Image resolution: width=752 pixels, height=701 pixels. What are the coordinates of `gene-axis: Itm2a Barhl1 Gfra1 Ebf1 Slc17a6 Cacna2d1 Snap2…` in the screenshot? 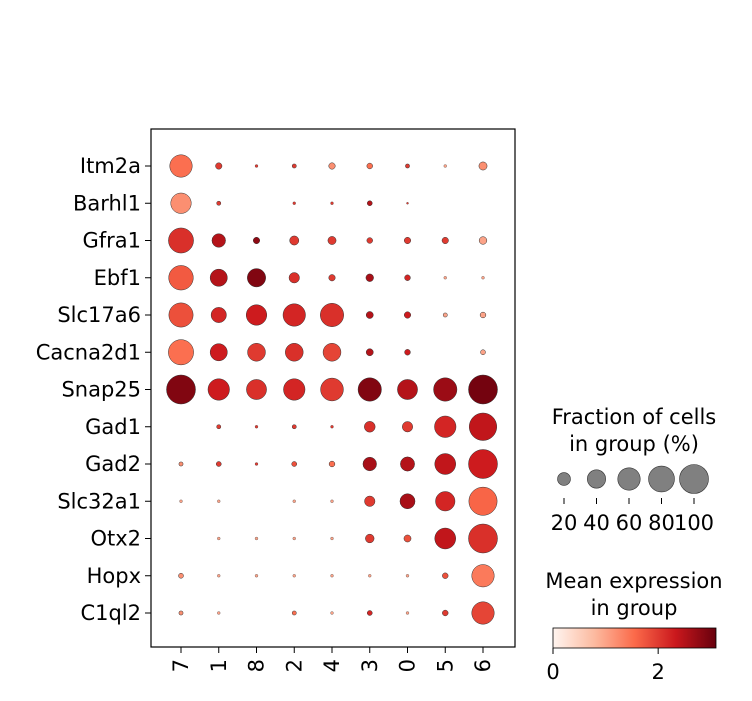 It's located at (93, 389).